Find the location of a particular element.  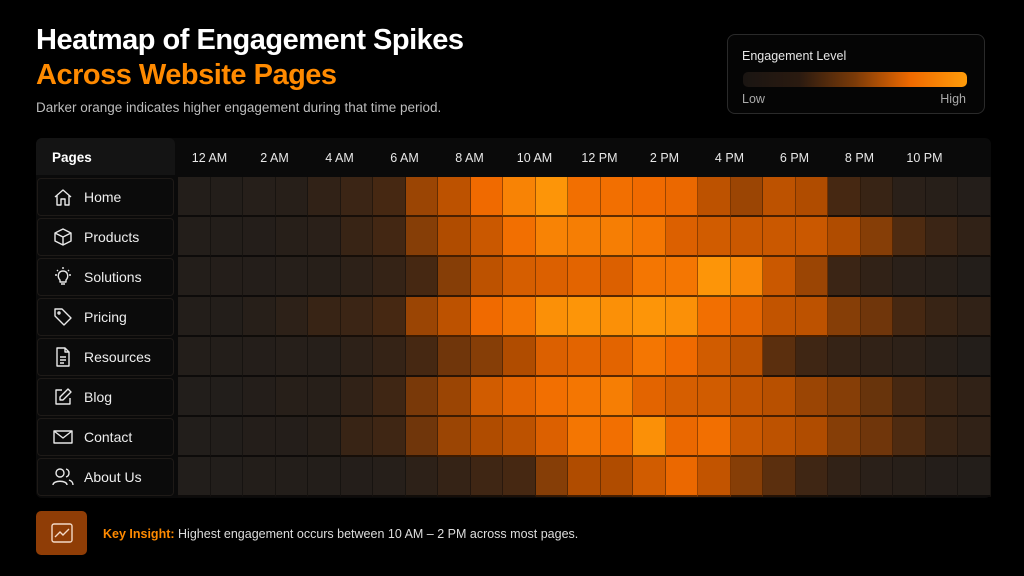

row-label-text: Home is located at coordinates (103, 197).